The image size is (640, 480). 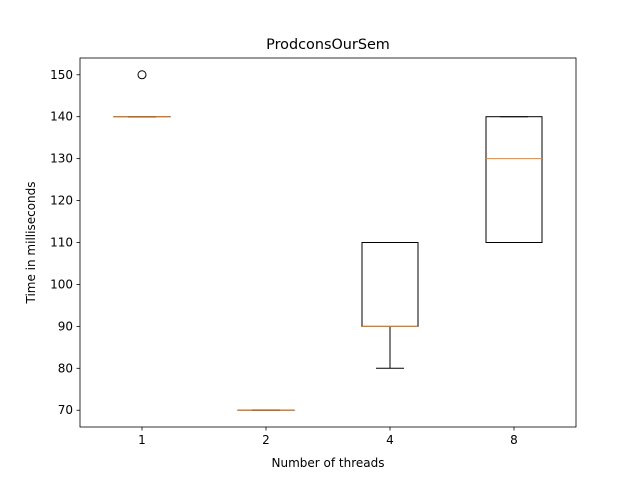 What do you see at coordinates (61, 117) in the screenshot?
I see `y-tick-label: 140` at bounding box center [61, 117].